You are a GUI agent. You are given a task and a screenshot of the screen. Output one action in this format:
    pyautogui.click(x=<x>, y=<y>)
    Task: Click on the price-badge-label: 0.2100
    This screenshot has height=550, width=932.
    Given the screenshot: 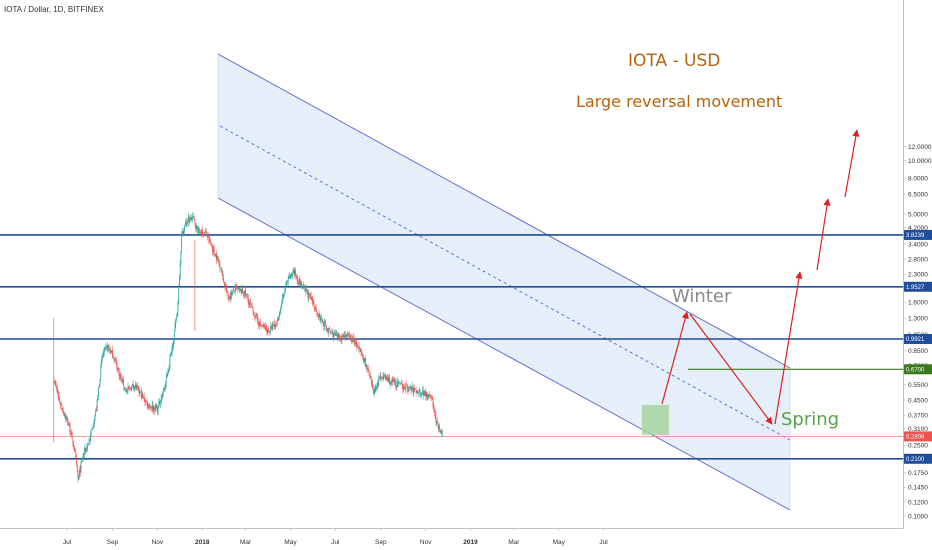 What is the action you would take?
    pyautogui.click(x=915, y=460)
    